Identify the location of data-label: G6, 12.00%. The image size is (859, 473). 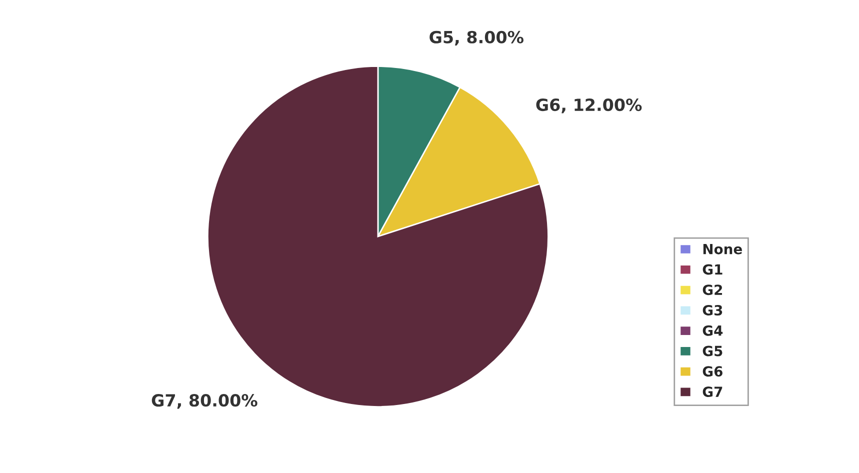
(589, 106).